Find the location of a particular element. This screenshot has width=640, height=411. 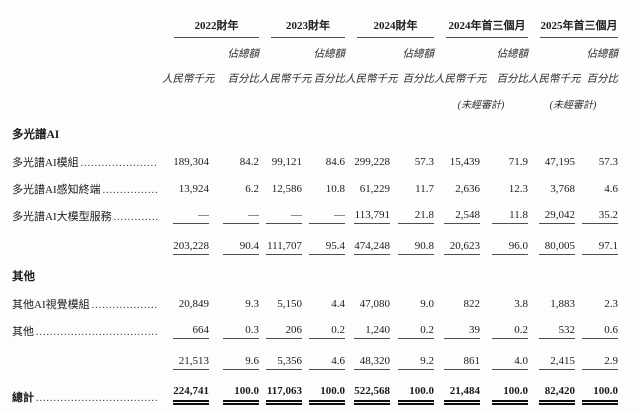

subtotal-cell: 95.4 is located at coordinates (323, 239).